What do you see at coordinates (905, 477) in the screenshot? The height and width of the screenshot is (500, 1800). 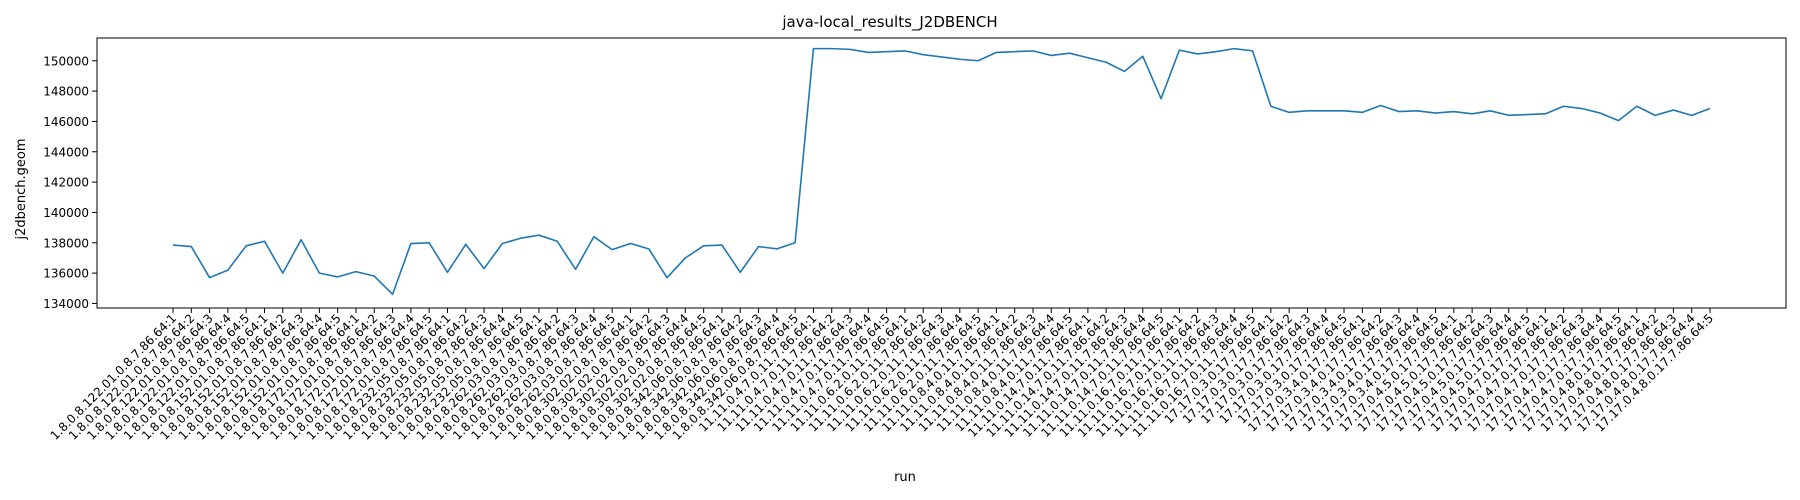 I see `x-axis-title: run` at bounding box center [905, 477].